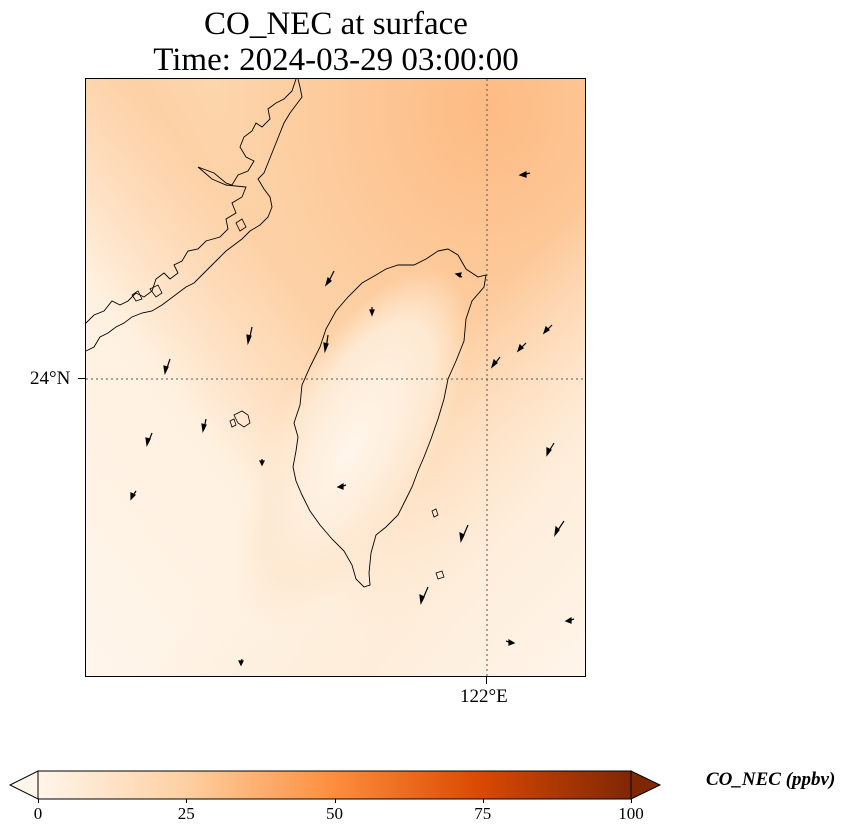 Image resolution: width=858 pixels, height=836 pixels. I want to click on coastline-penghu, so click(240, 419).